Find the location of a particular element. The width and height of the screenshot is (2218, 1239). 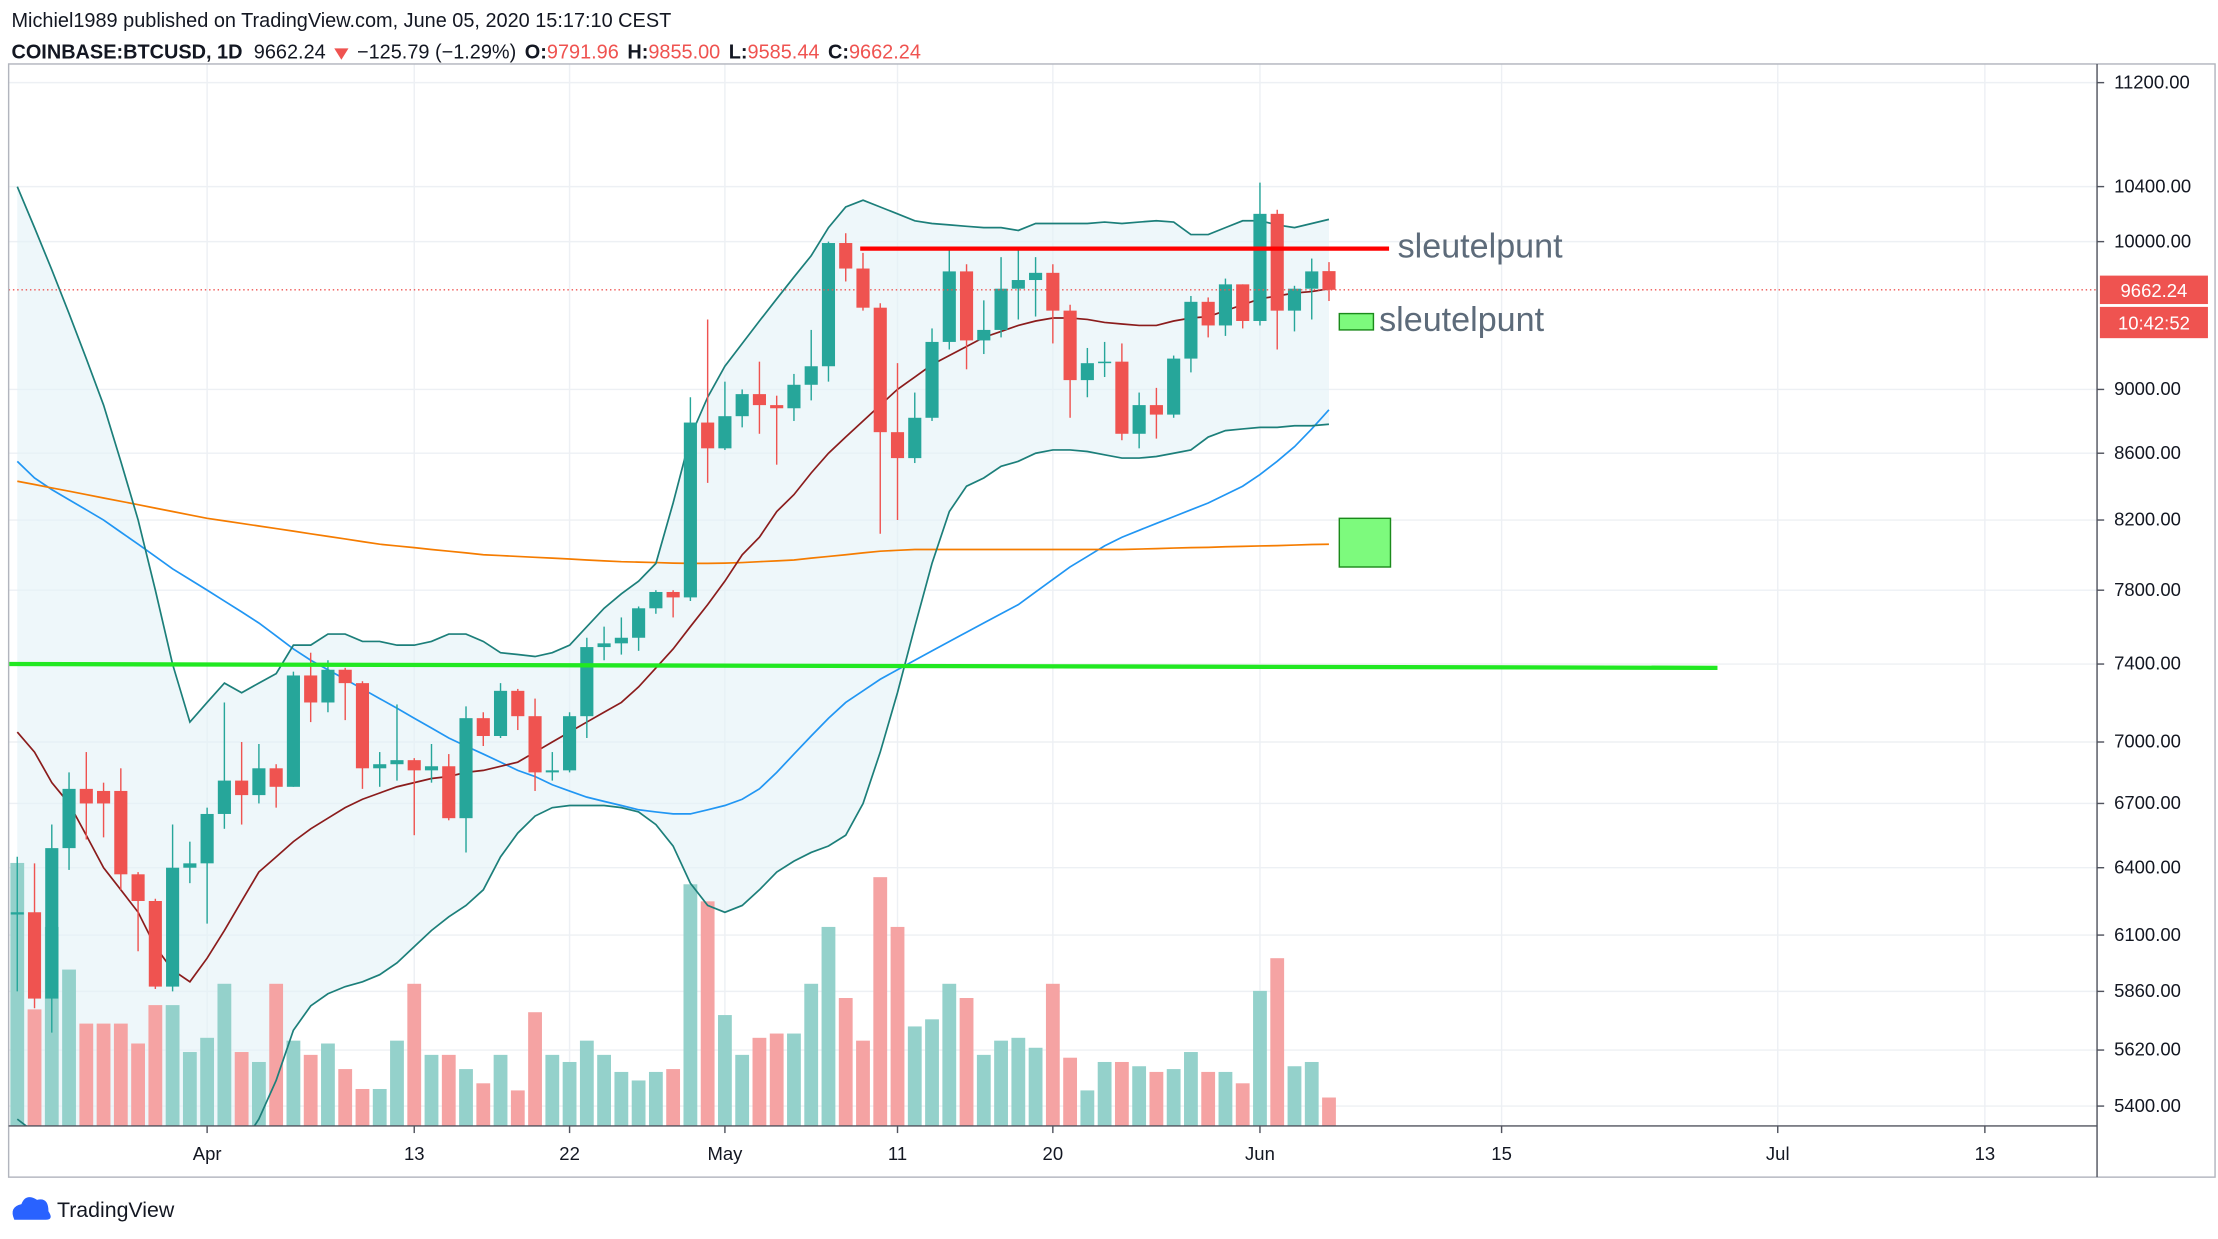

x-tick-label: 15 is located at coordinates (1501, 1153).